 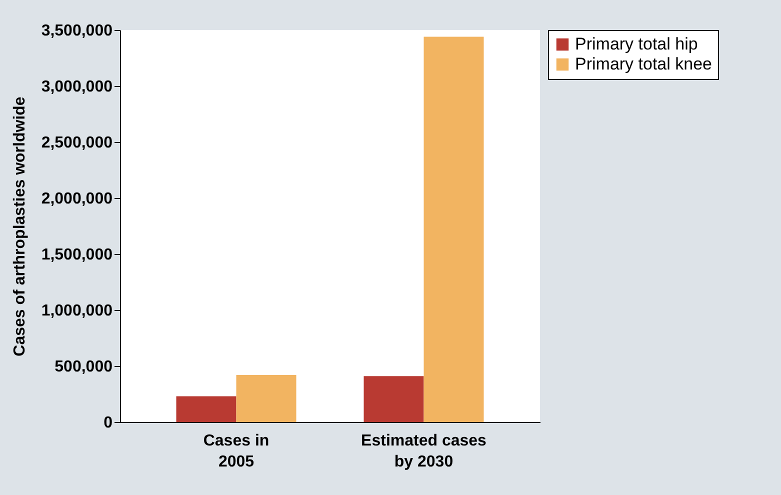 What do you see at coordinates (19, 226) in the screenshot?
I see `y-axis-title: Cases of arthroplasties worldwide` at bounding box center [19, 226].